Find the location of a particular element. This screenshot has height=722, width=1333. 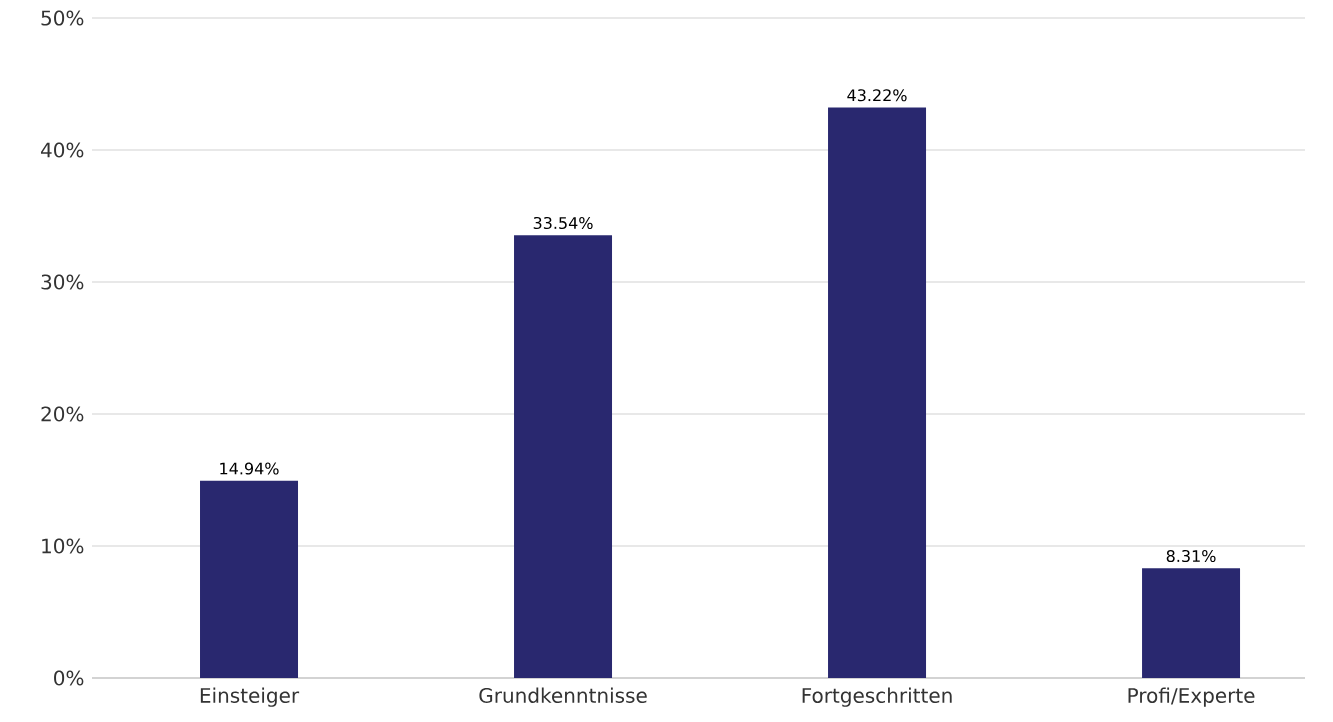

x-tick-label: Profi/Experte is located at coordinates (1191, 697).